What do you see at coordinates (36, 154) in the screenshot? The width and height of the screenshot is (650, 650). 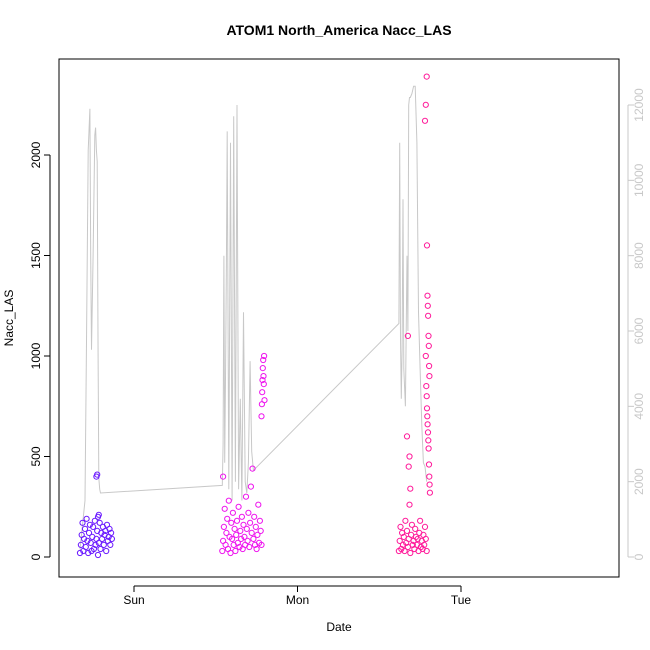 I see `y-tick-label: 2000` at bounding box center [36, 154].